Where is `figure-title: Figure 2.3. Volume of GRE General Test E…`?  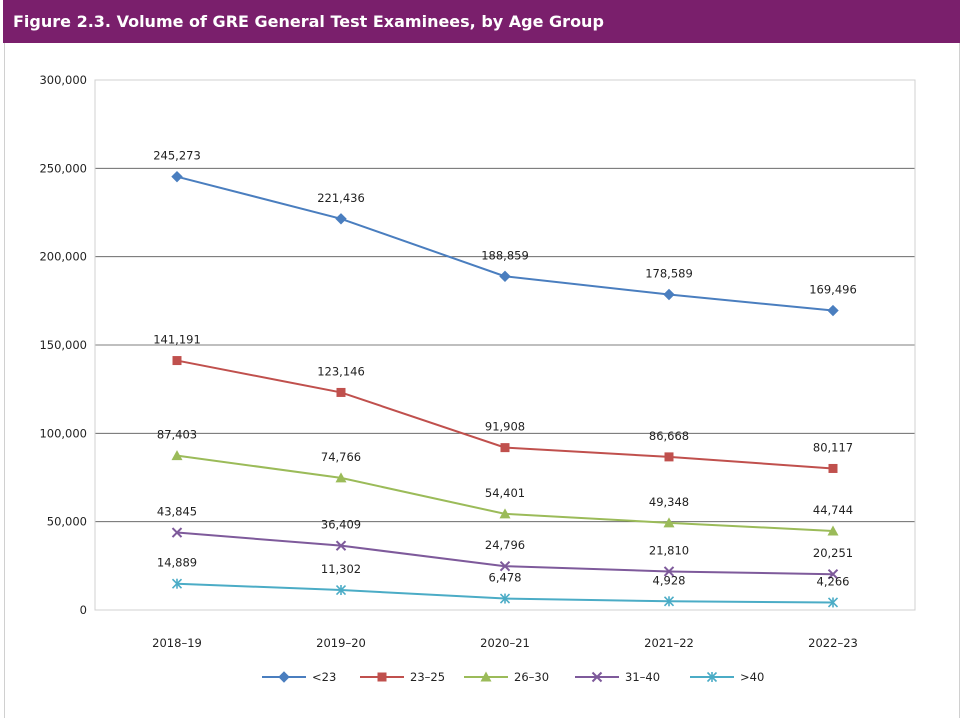 figure-title: Figure 2.3. Volume of GRE General Test E… is located at coordinates (308, 21).